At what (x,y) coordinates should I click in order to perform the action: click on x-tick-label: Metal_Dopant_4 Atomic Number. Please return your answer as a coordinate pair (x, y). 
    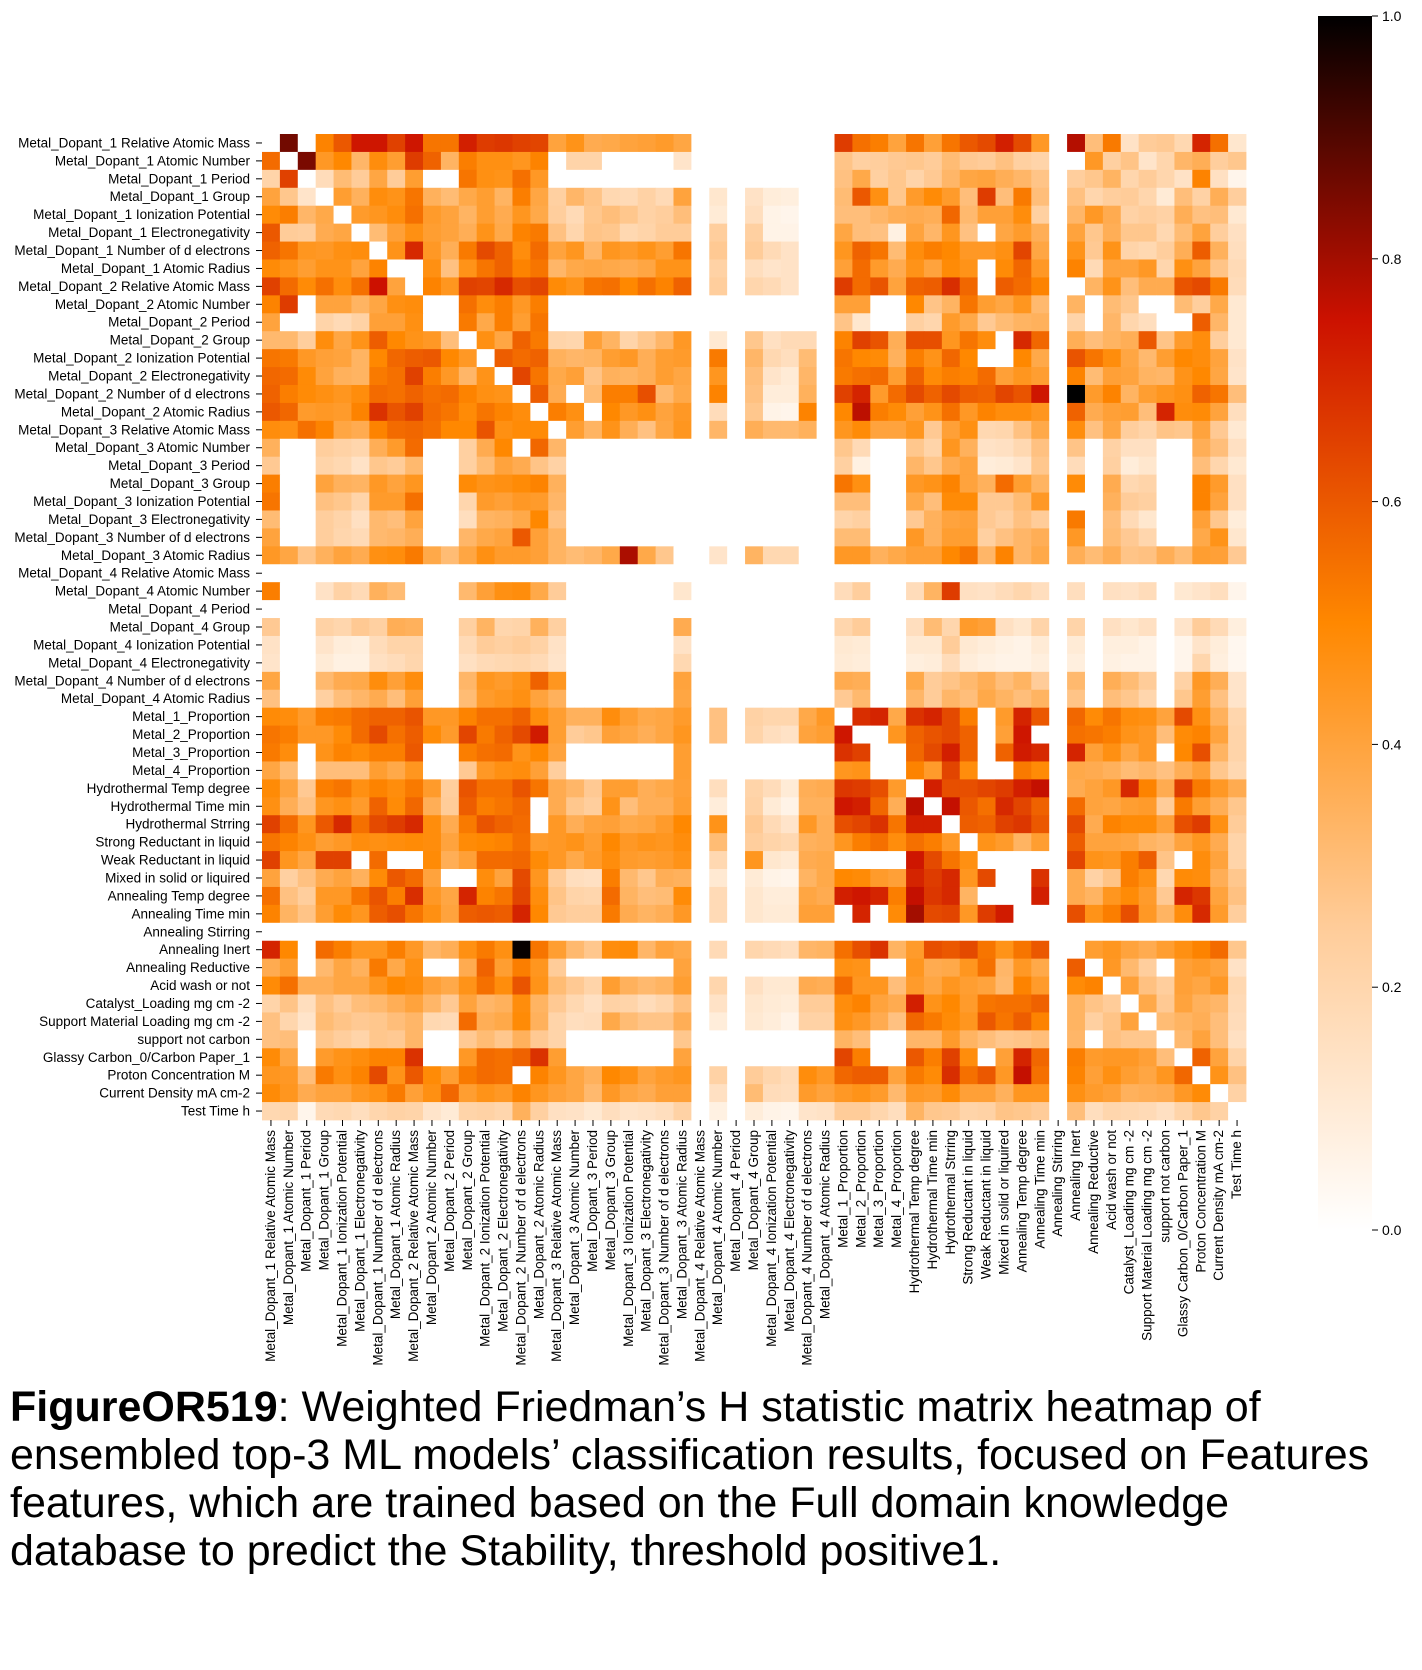
    Looking at the image, I should click on (717, 1228).